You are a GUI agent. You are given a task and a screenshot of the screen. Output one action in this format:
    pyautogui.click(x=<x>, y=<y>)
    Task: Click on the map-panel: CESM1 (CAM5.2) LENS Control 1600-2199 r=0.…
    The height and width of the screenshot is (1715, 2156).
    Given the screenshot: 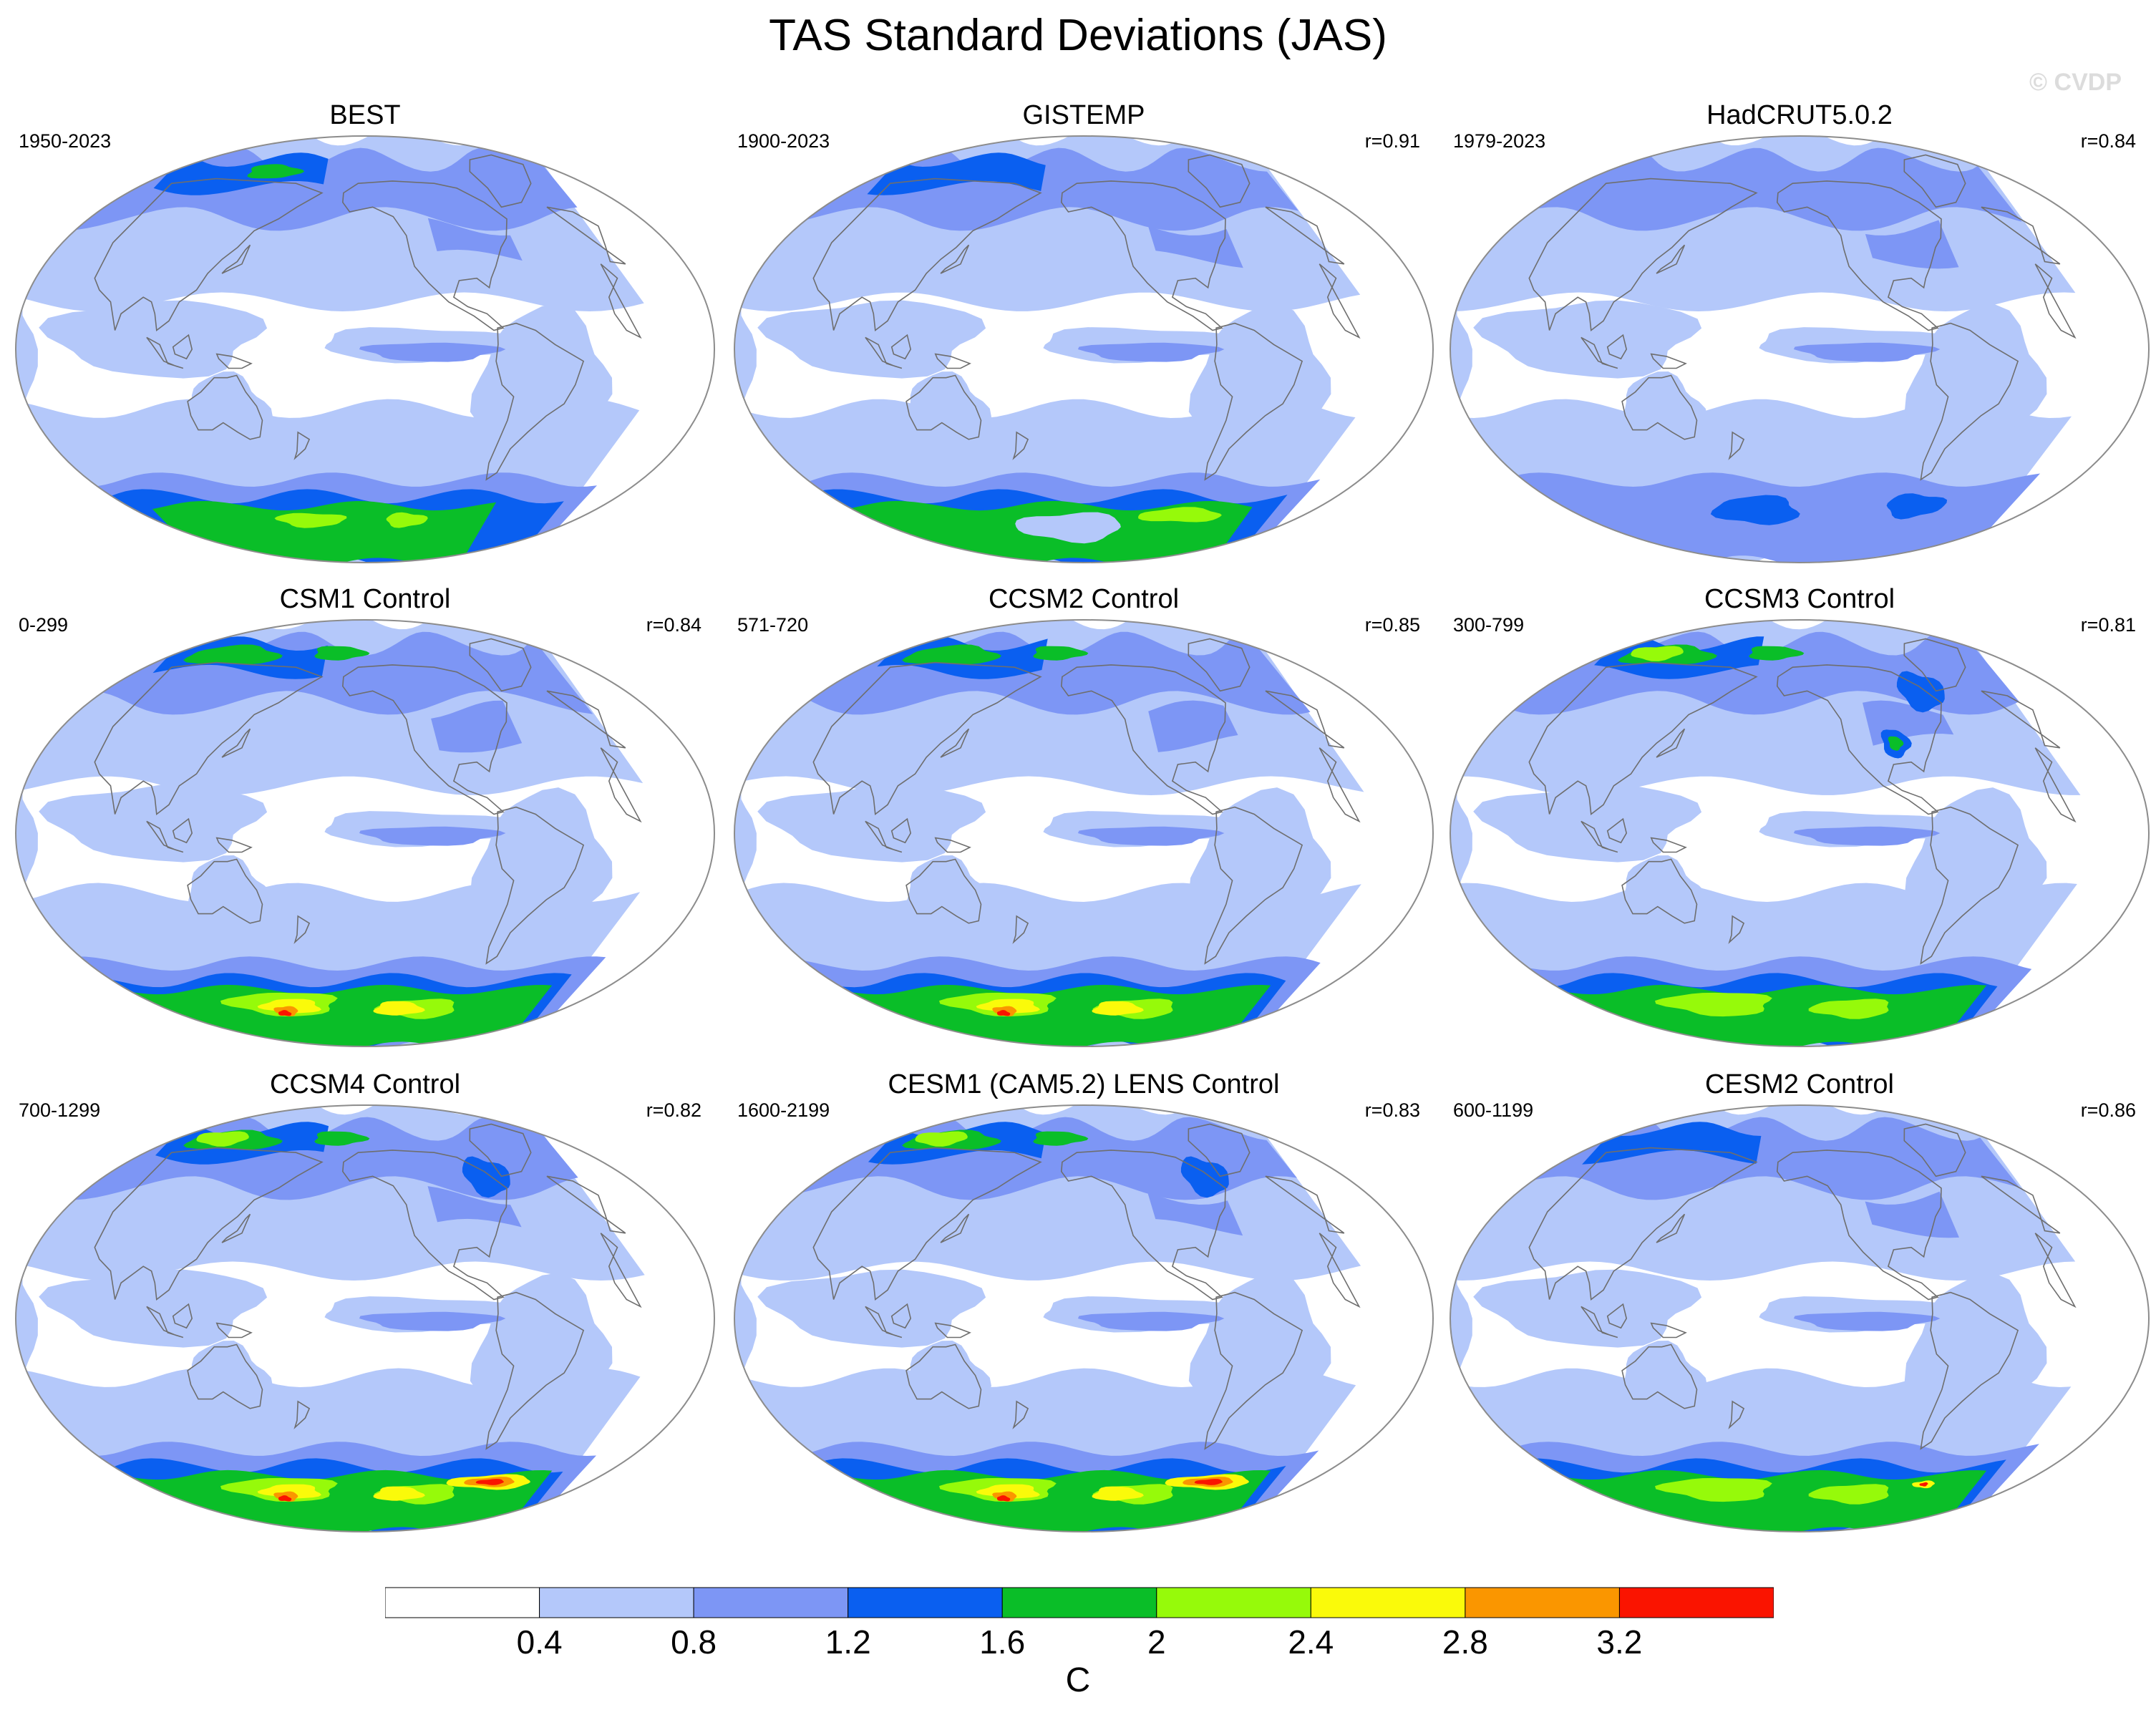 What is the action you would take?
    pyautogui.click(x=1084, y=1302)
    